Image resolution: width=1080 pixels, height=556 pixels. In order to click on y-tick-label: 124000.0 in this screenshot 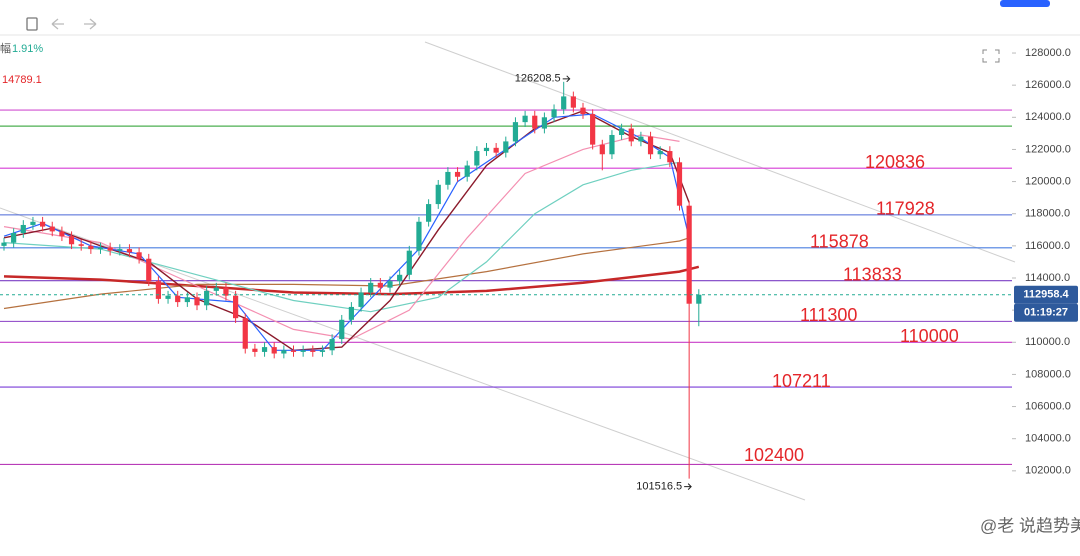, I will do `click(1048, 117)`.